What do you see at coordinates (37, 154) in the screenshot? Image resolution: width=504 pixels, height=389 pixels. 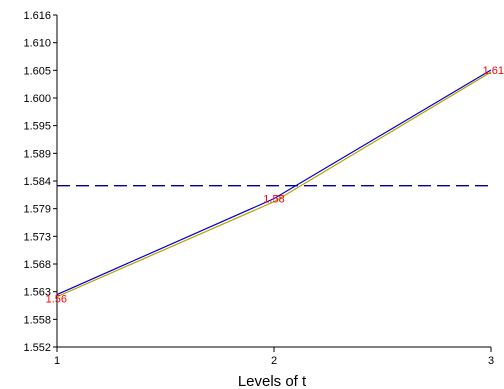 I see `y-tick-label: 1.589` at bounding box center [37, 154].